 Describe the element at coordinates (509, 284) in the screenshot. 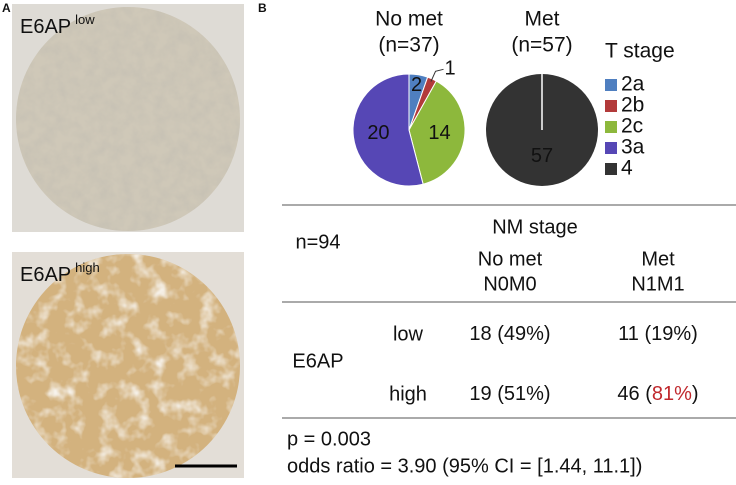

I see `column-header: N0M0` at that location.